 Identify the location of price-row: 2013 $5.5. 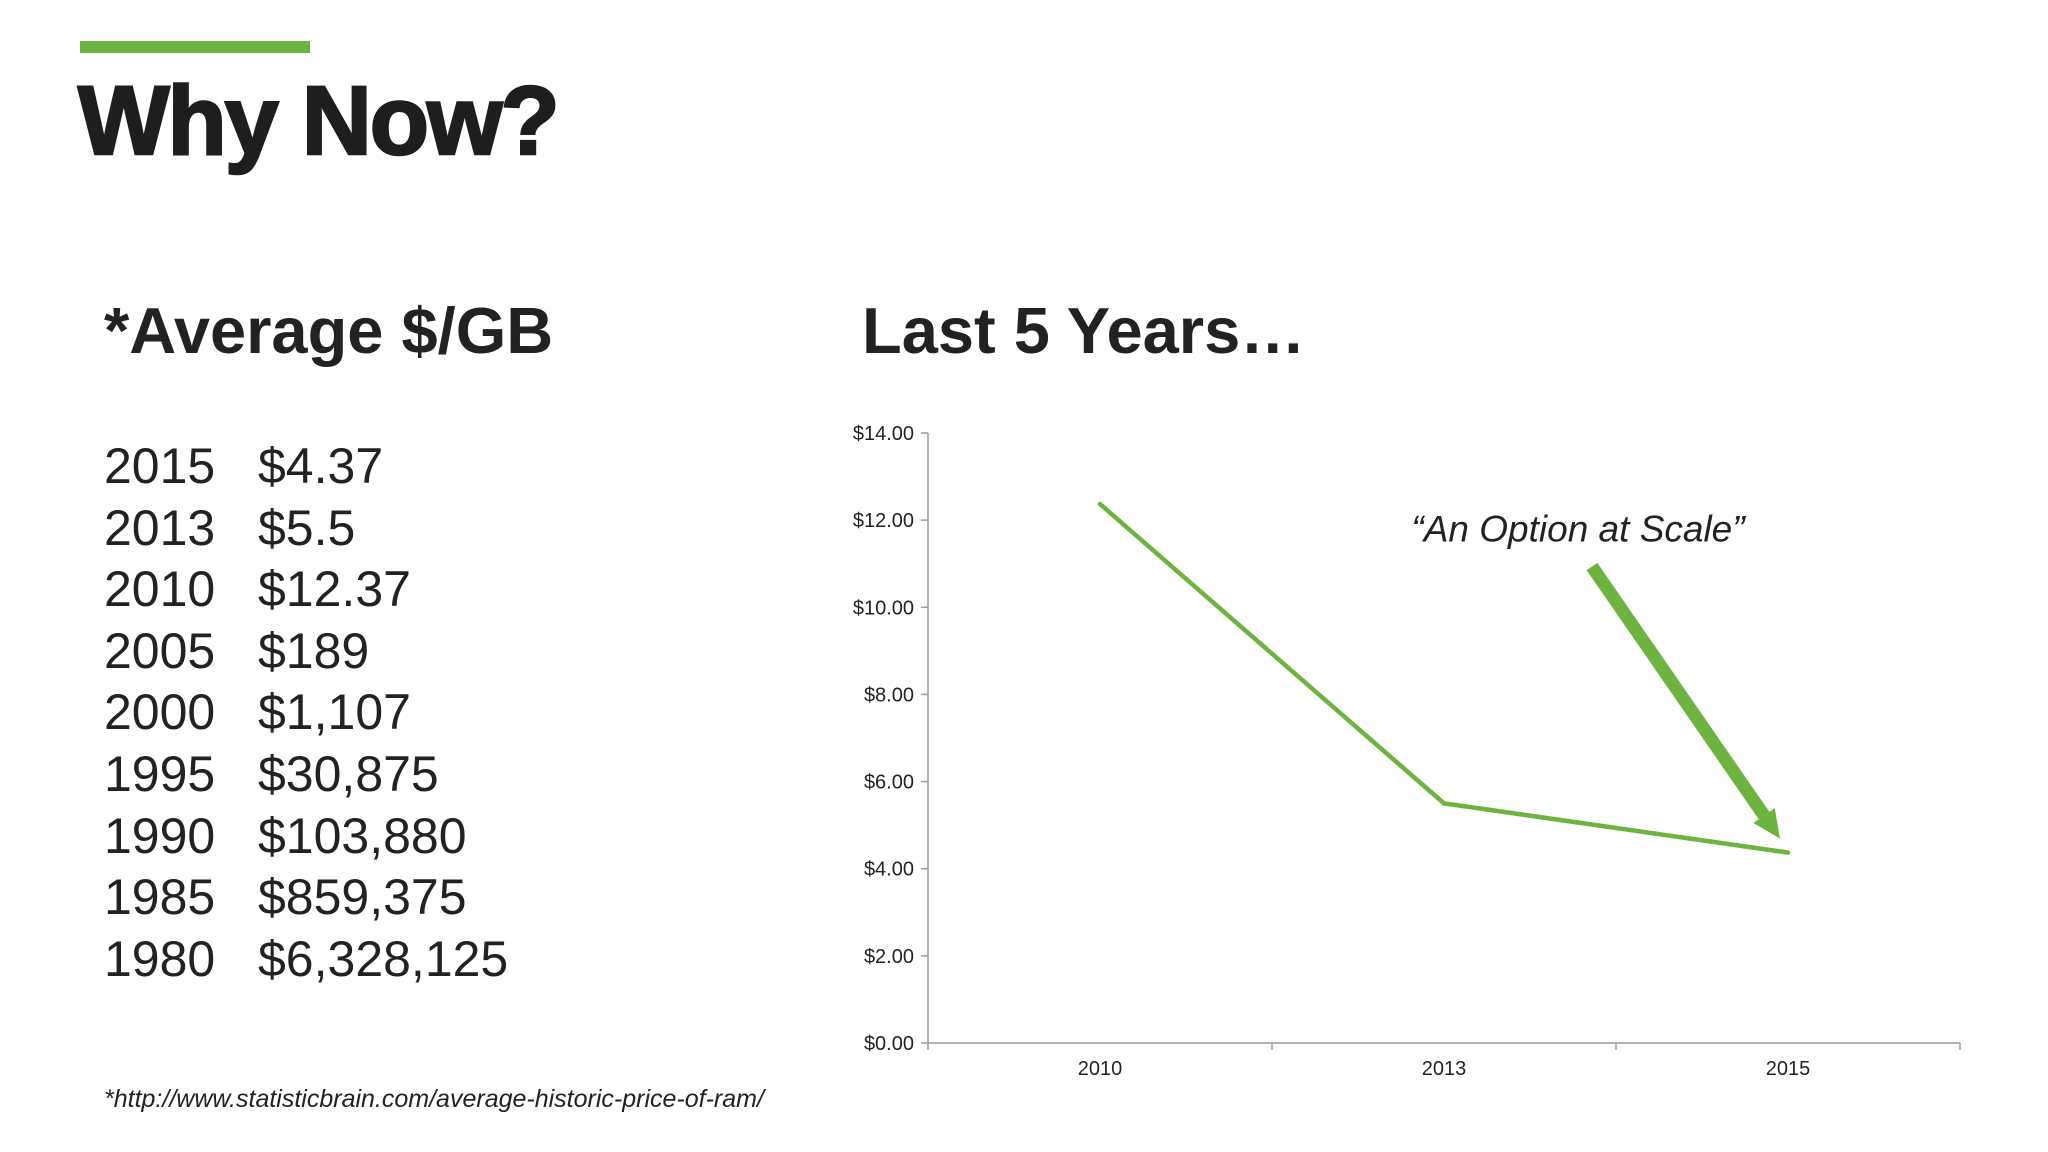
(306, 529).